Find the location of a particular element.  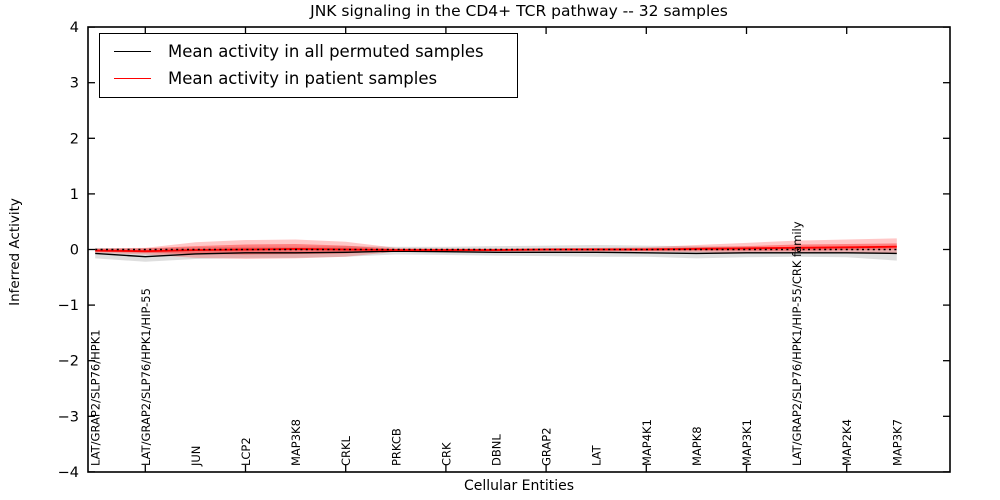

y-tick-label: −3 is located at coordinates (68, 417).